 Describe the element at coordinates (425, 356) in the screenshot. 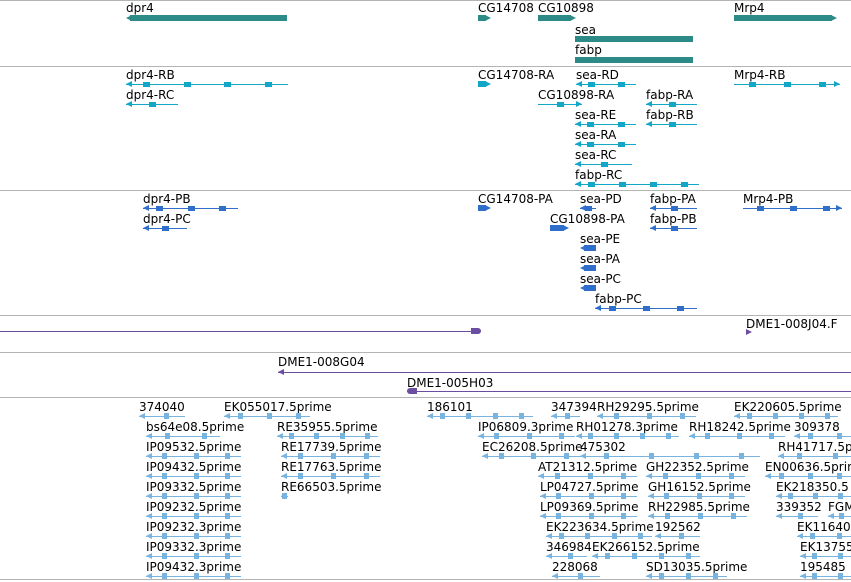

I see `clone-track: DME1-008J04.F DME1-008G04 DME1-005H03` at that location.